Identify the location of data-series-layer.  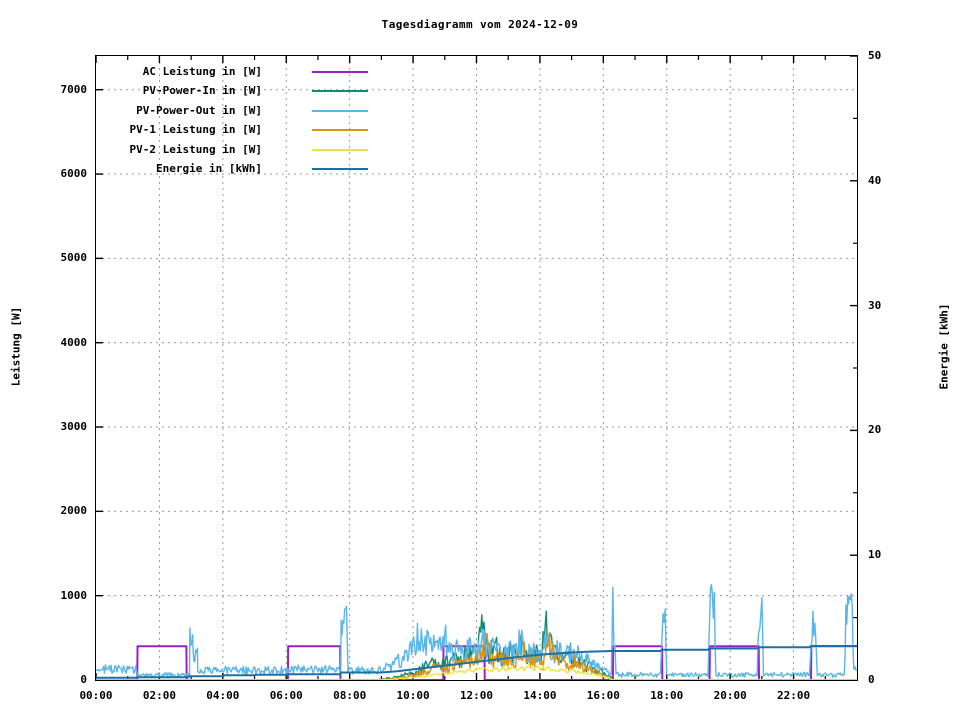
(476, 631).